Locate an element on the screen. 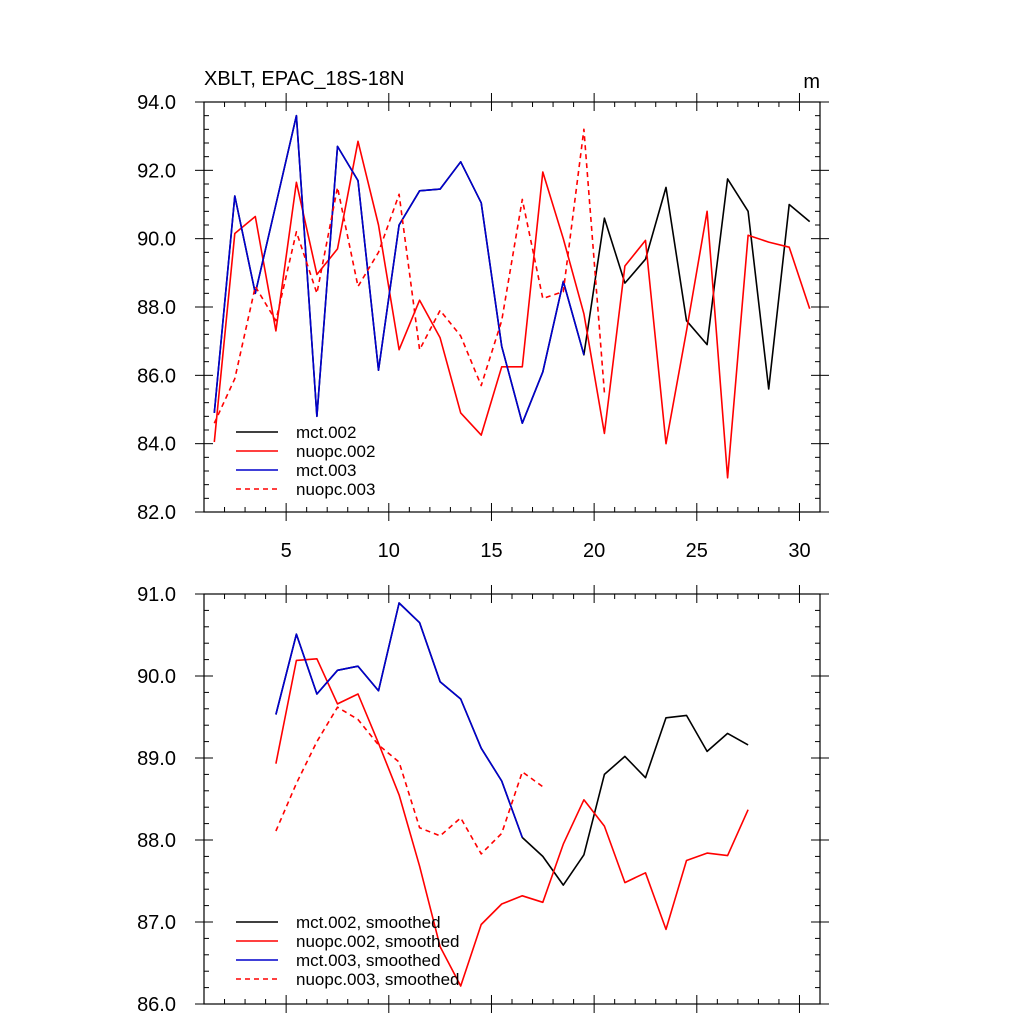  x-tick-label: 30 is located at coordinates (799, 551).